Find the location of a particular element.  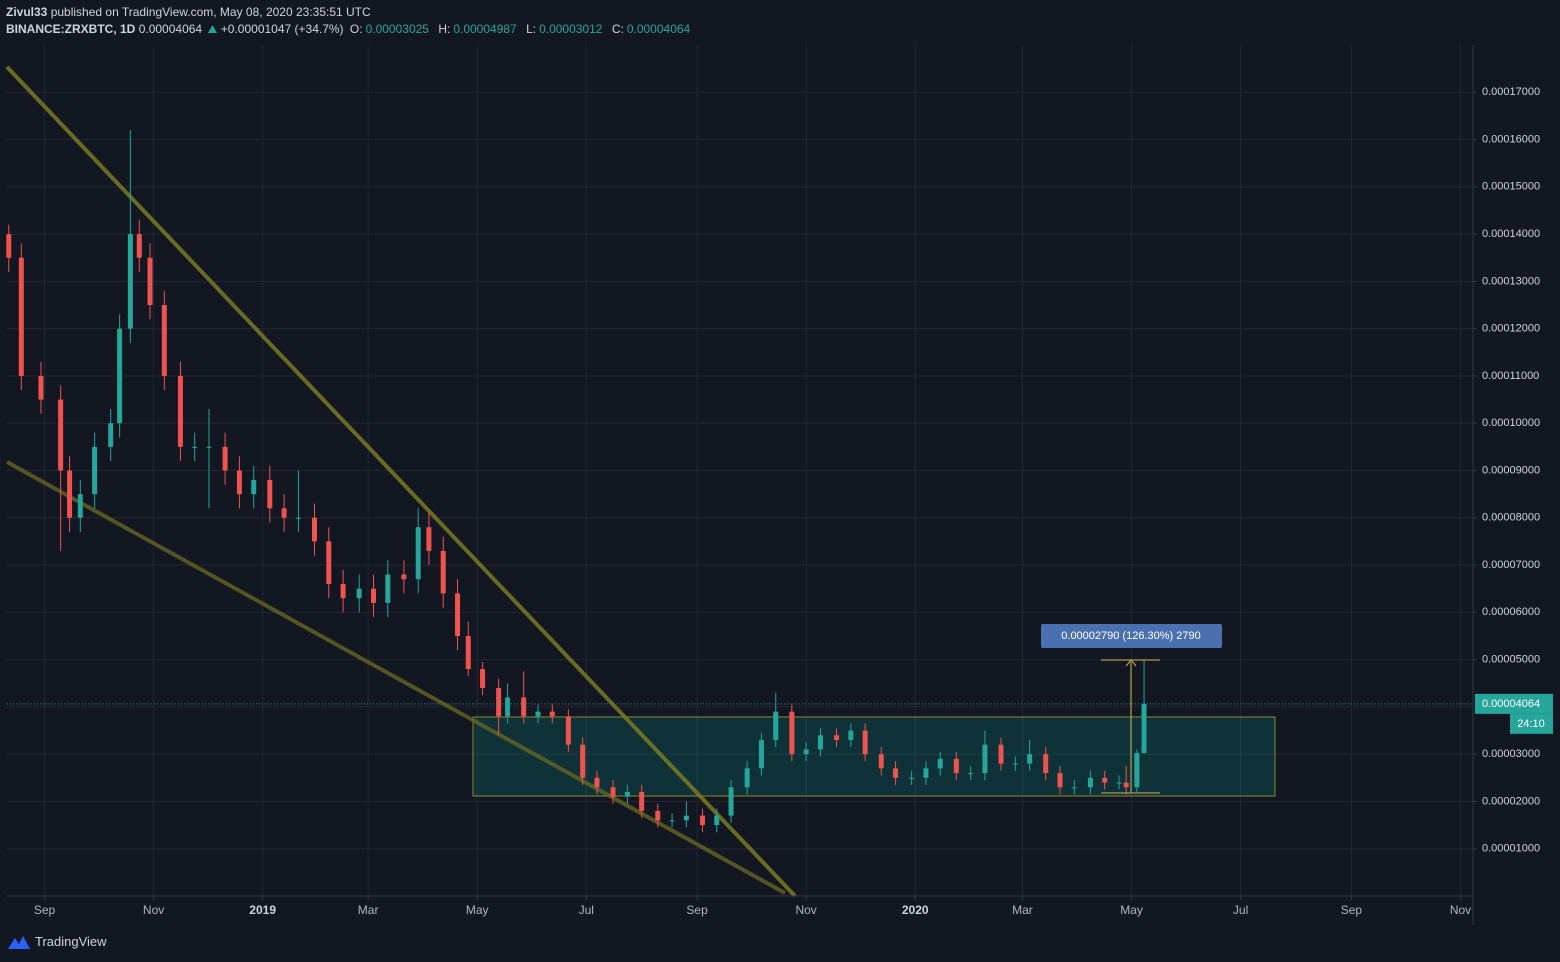

y-tick-label: 0.00015000 is located at coordinates (1511, 187).